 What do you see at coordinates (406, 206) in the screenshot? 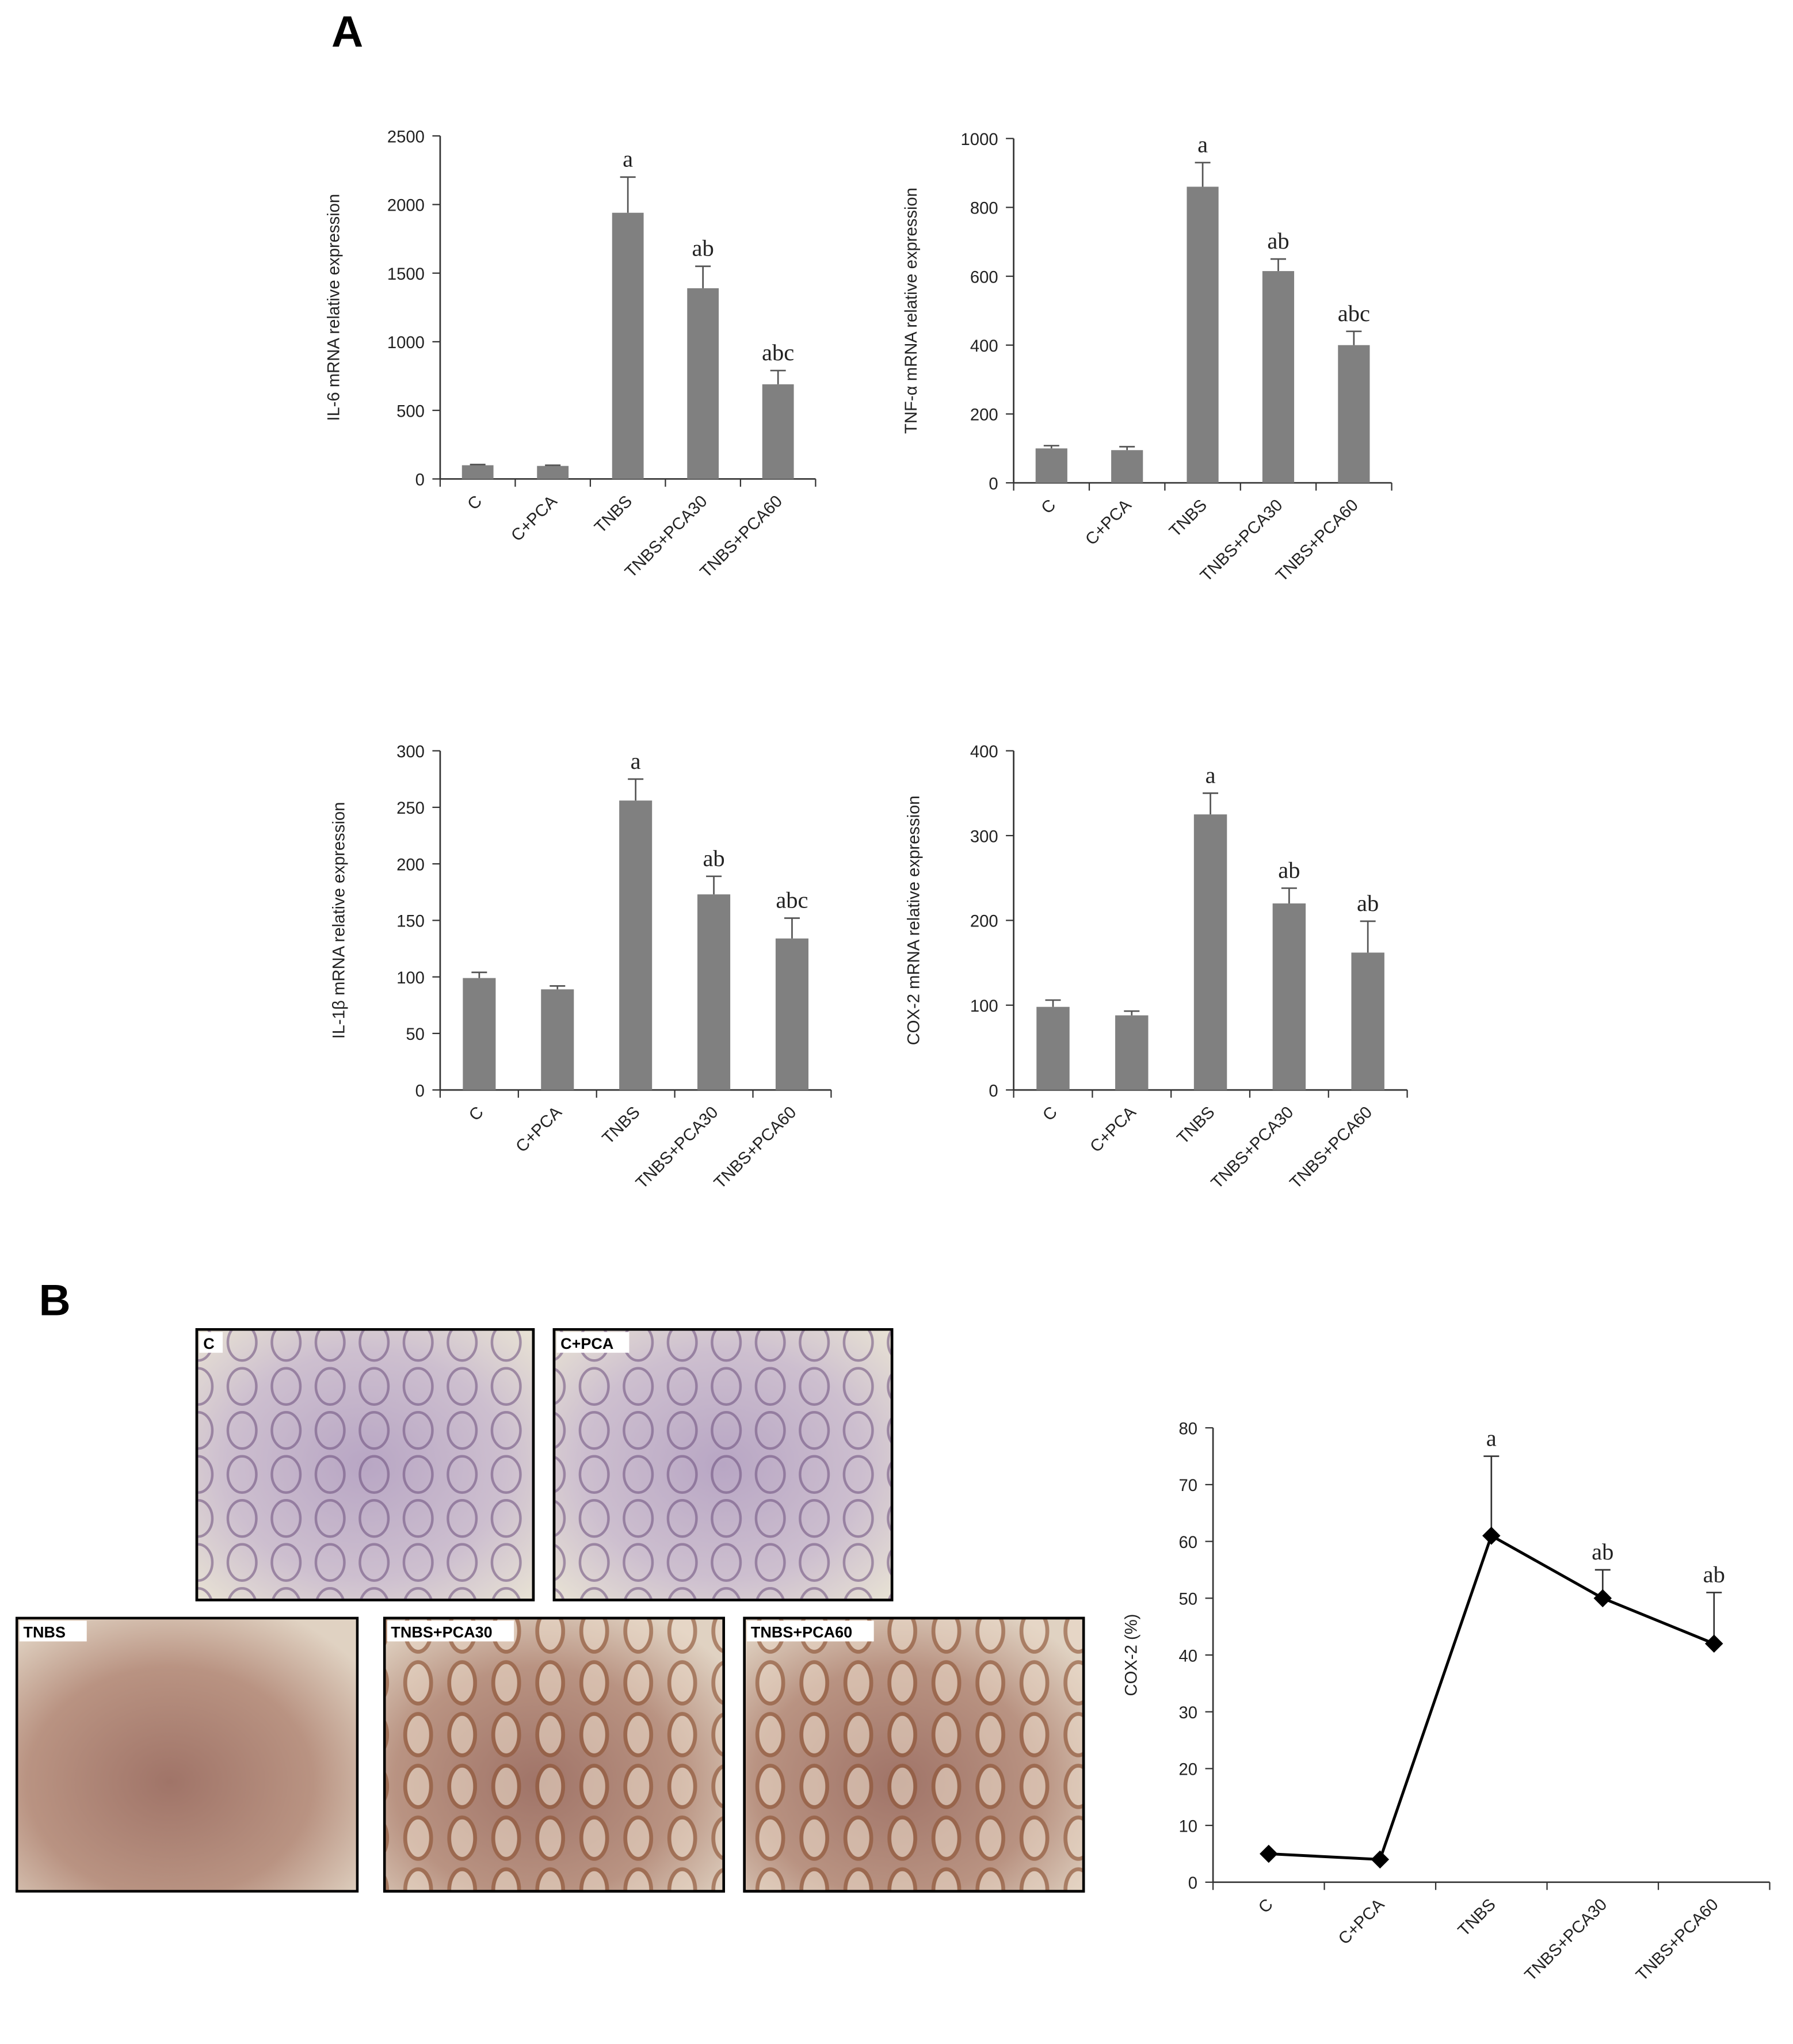
I see `y-tick-label: 2000` at bounding box center [406, 206].